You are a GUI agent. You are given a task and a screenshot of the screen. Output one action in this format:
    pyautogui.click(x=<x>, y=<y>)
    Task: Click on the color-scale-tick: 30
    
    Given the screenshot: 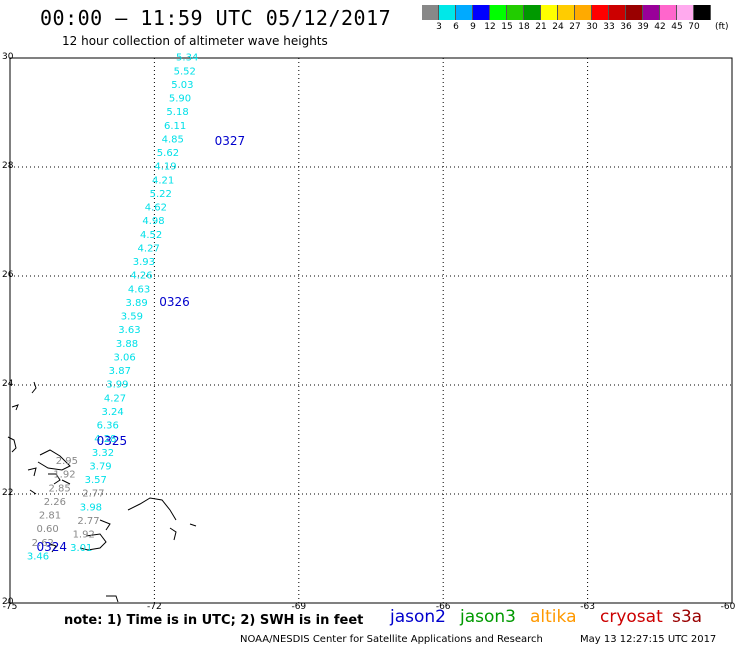 What is the action you would take?
    pyautogui.click(x=592, y=27)
    